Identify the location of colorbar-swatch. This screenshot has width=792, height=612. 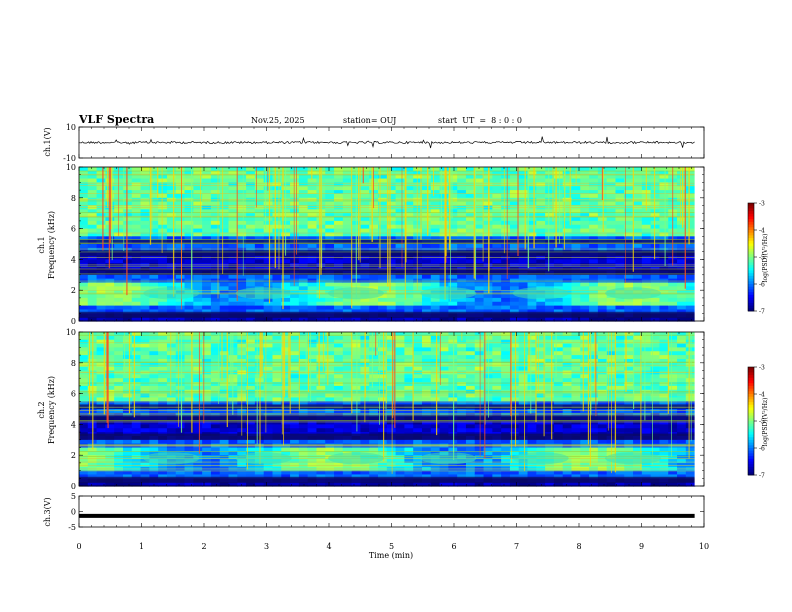
(751, 207).